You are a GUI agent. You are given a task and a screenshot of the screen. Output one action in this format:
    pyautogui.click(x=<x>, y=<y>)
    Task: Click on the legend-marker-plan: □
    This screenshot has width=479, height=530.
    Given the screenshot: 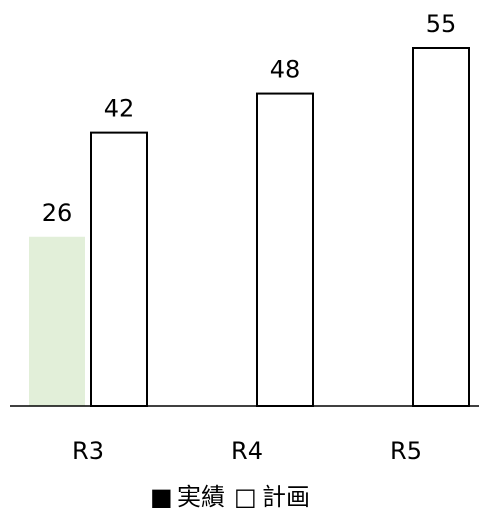 What is the action you would take?
    pyautogui.click(x=245, y=497)
    